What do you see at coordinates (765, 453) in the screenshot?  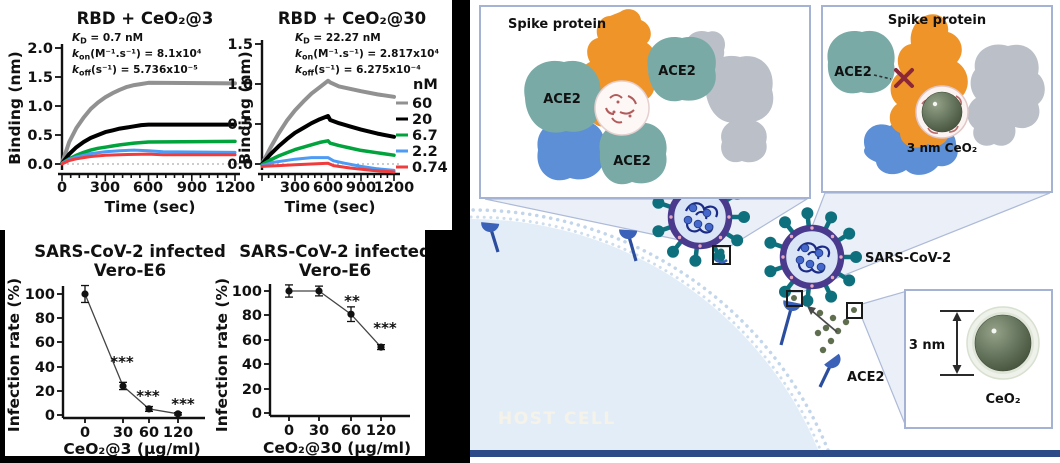 I see `bottom-rule` at bounding box center [765, 453].